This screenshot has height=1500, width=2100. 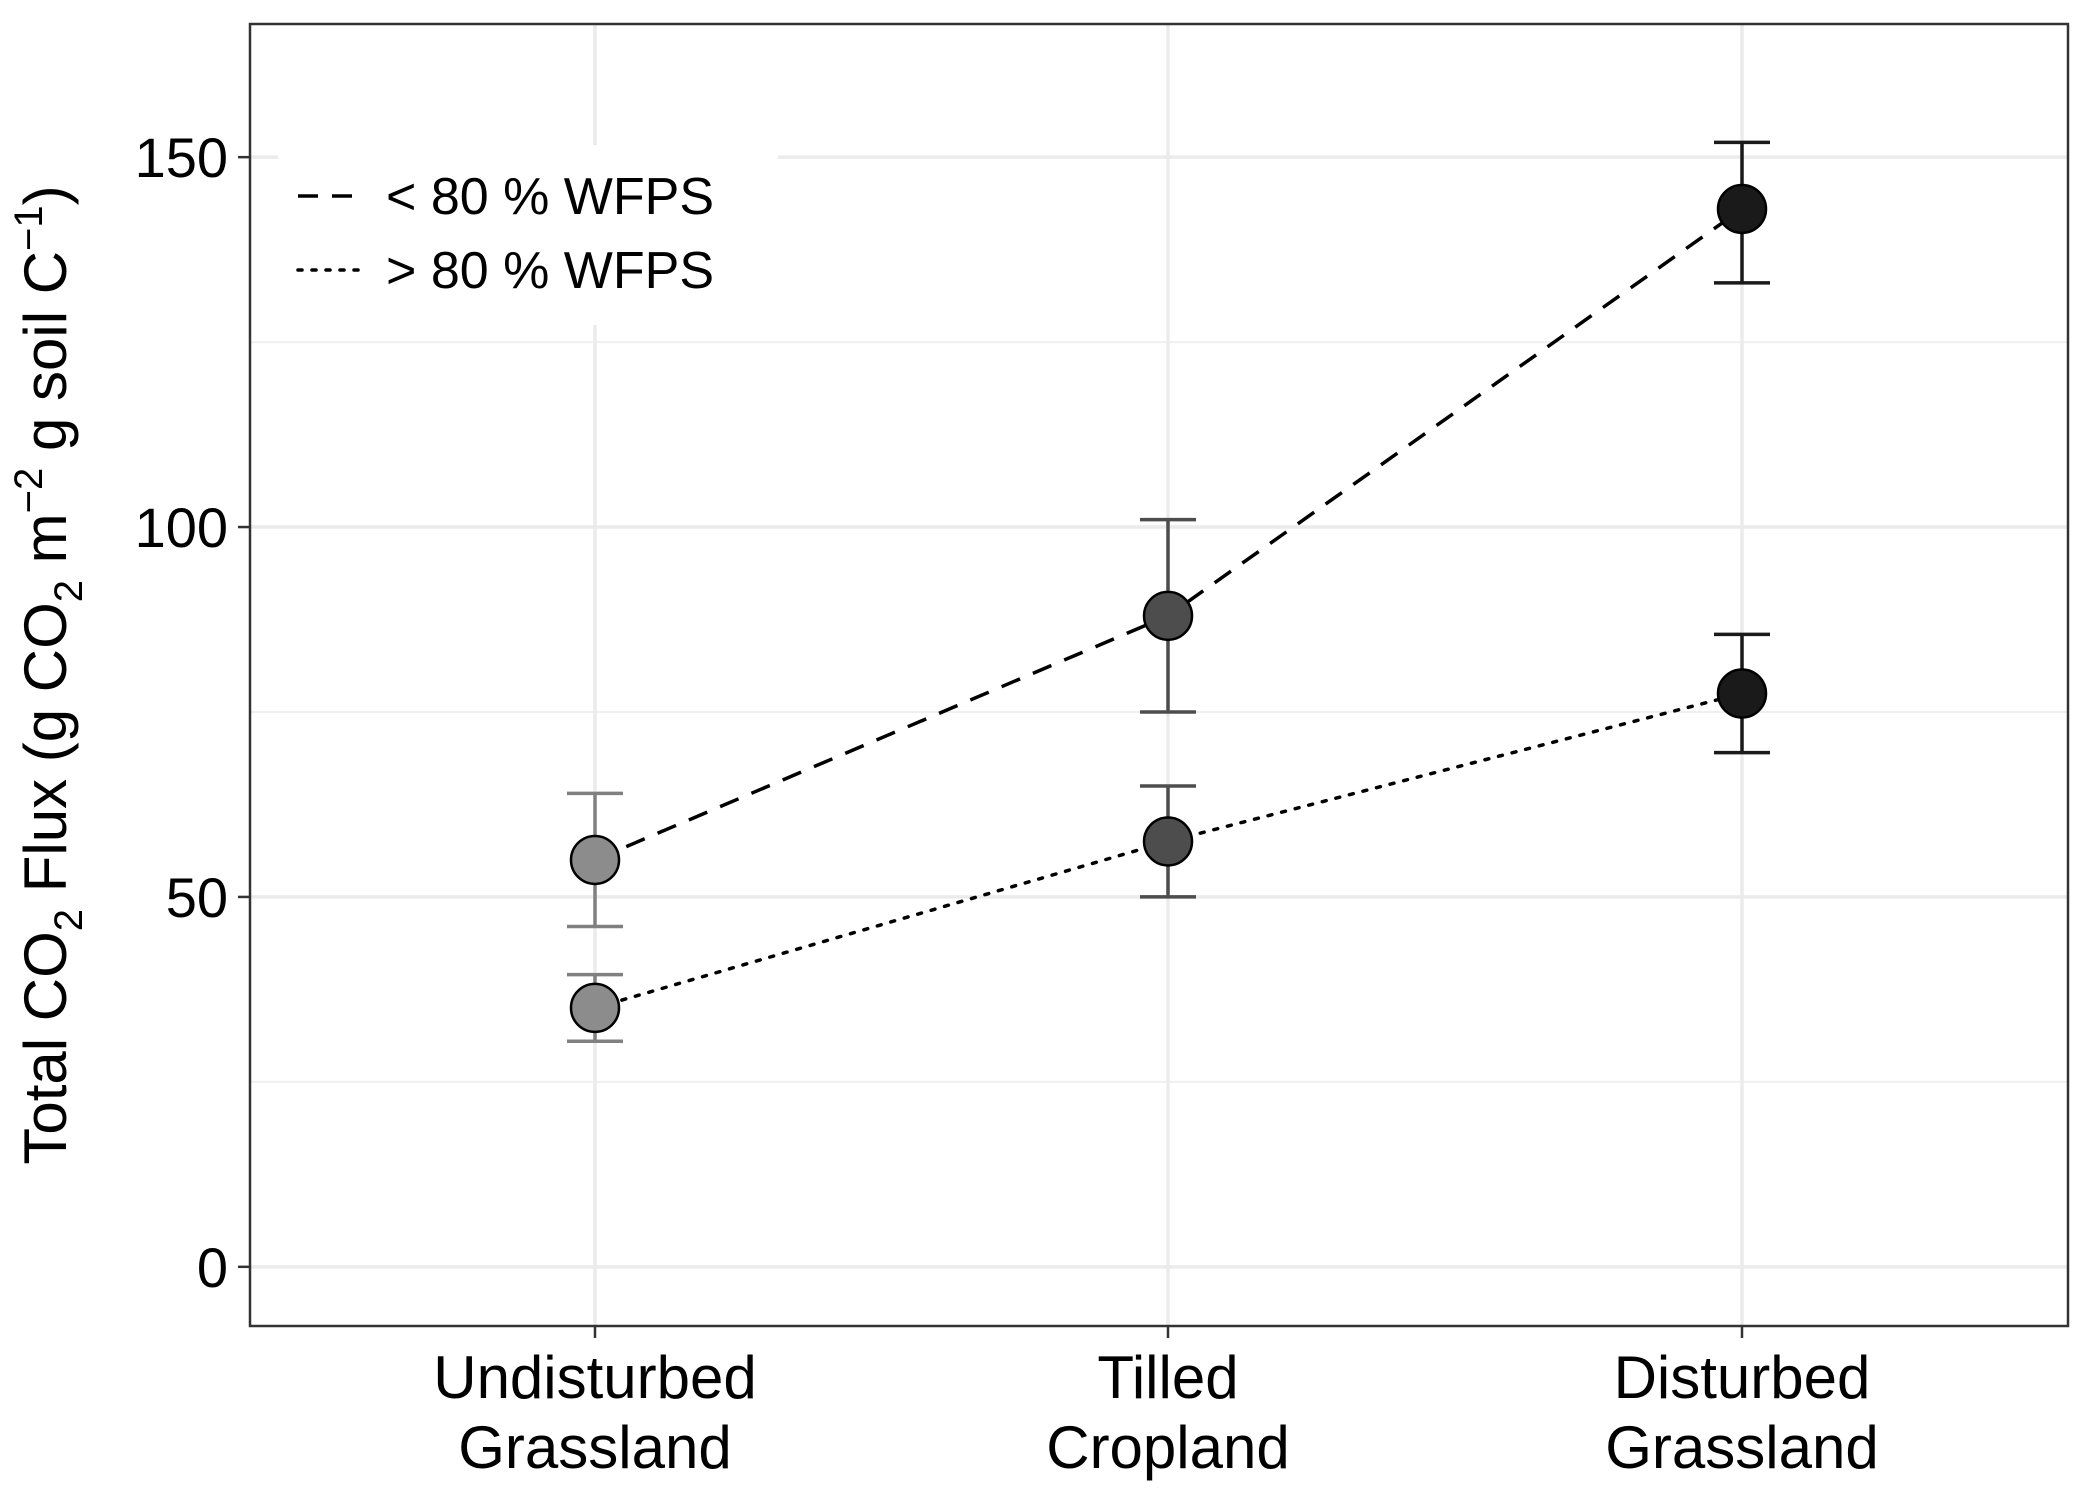 I want to click on legend-label-0: < 80 % WFPS, so click(x=550, y=197).